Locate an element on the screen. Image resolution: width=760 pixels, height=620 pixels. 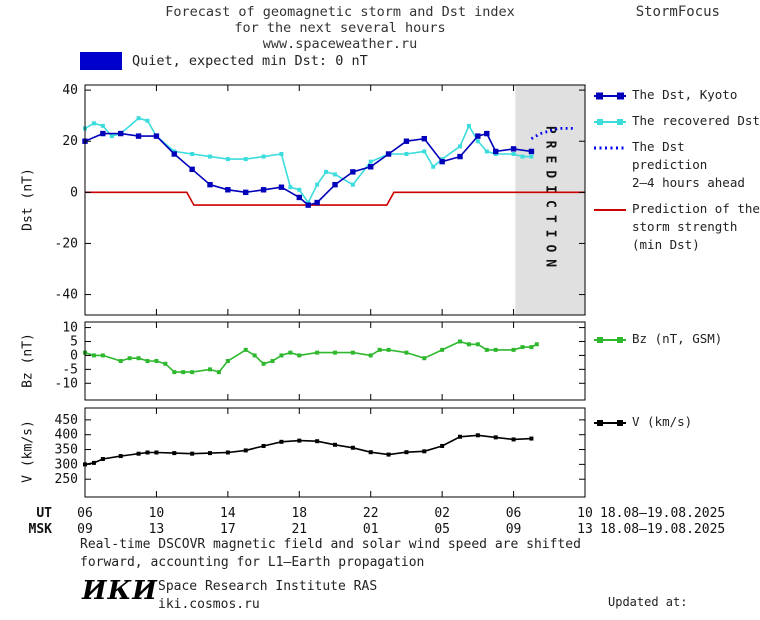
msk-row-label: MSK is located at coordinates (41, 529).